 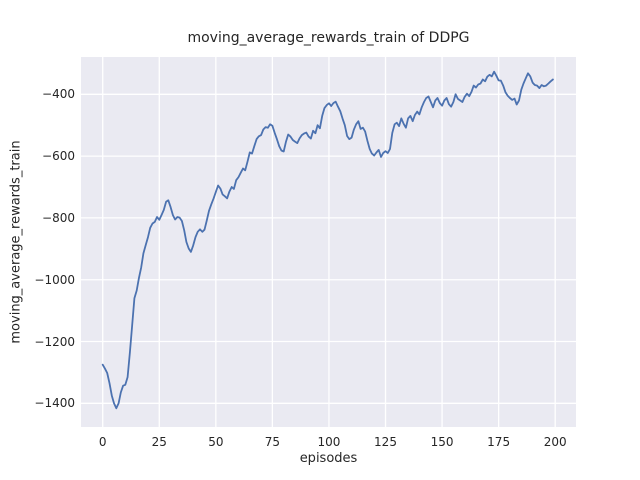 What do you see at coordinates (58, 156) in the screenshot?
I see `y-tick-label: −600` at bounding box center [58, 156].